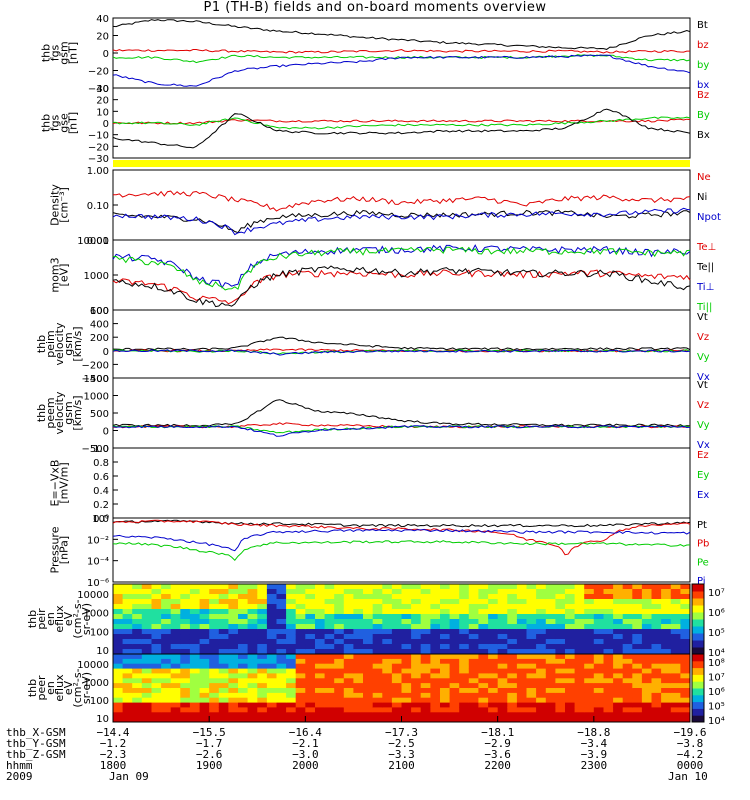  Describe the element at coordinates (401, 743) in the screenshot. I see `footer-value: −2.5` at that location.